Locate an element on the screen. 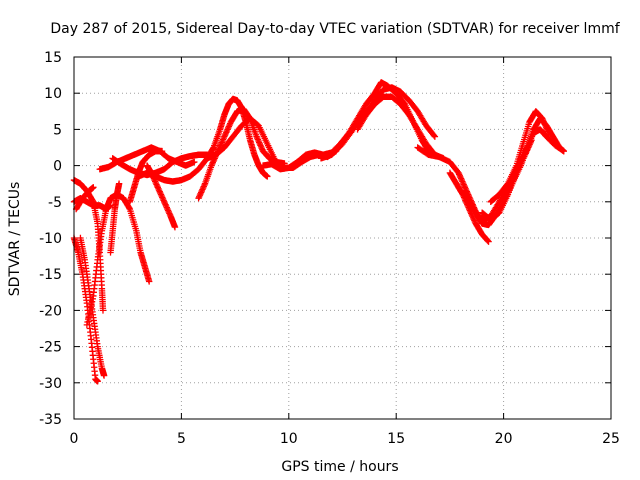 This screenshot has width=640, height=480. x-tick-label: 0 is located at coordinates (74, 439).